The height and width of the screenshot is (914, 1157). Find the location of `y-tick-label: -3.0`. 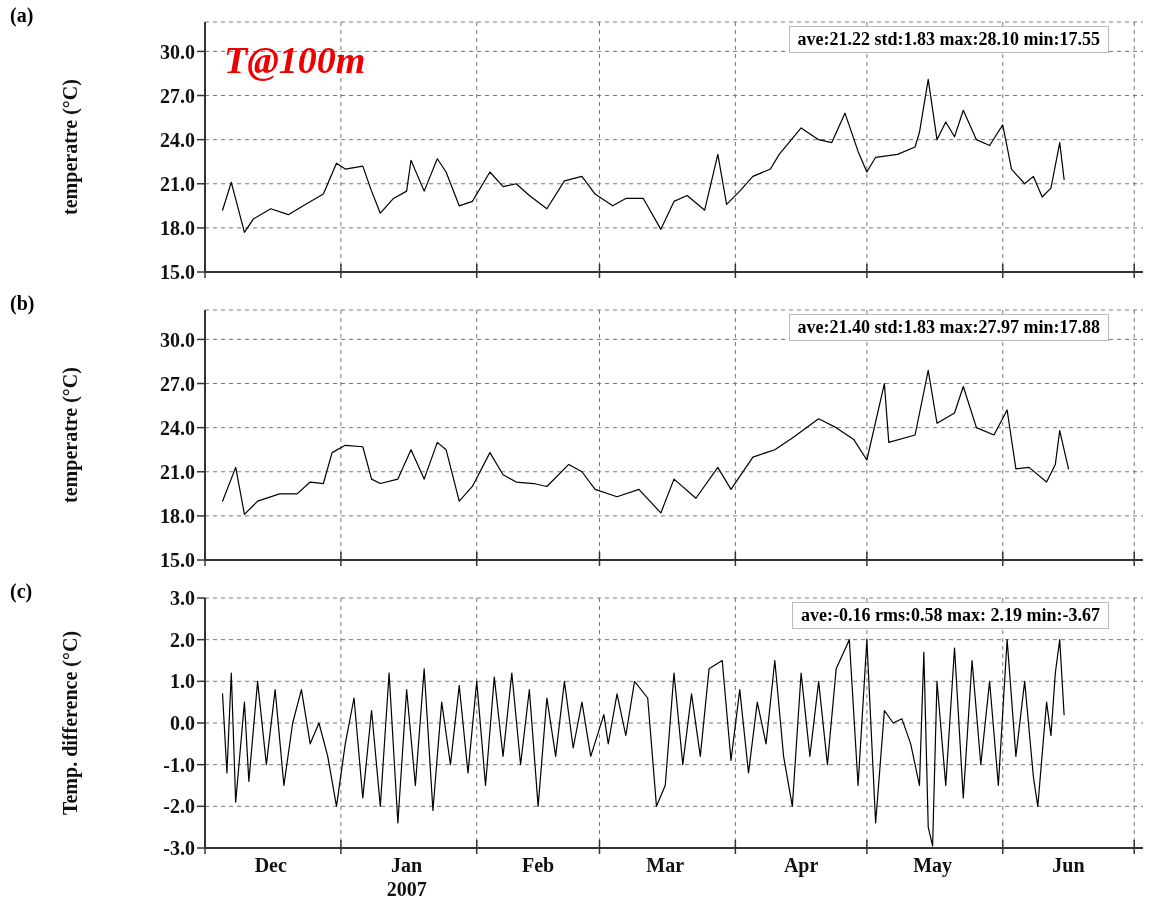

y-tick-label: -3.0 is located at coordinates (179, 848).